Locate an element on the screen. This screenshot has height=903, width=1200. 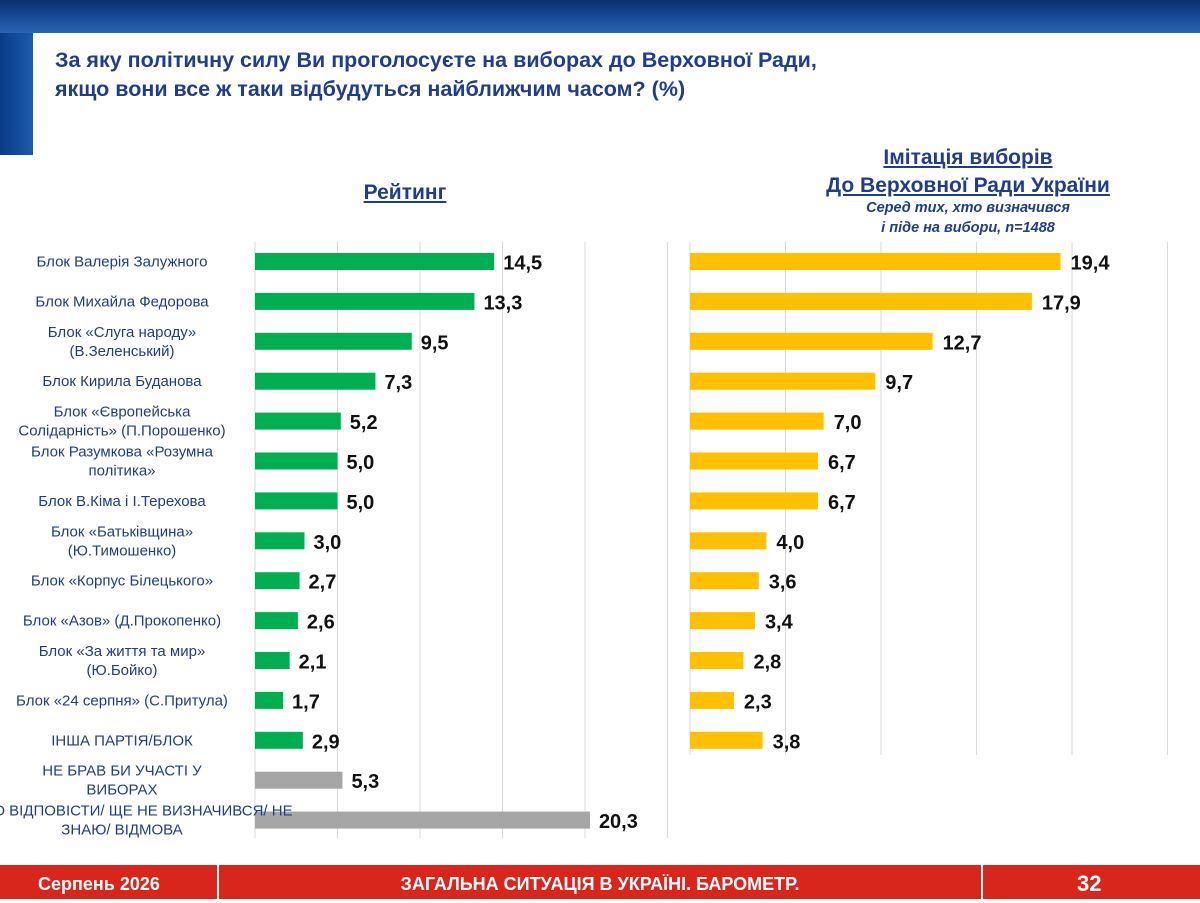
rating-value-label: 14,5 is located at coordinates (522, 264).